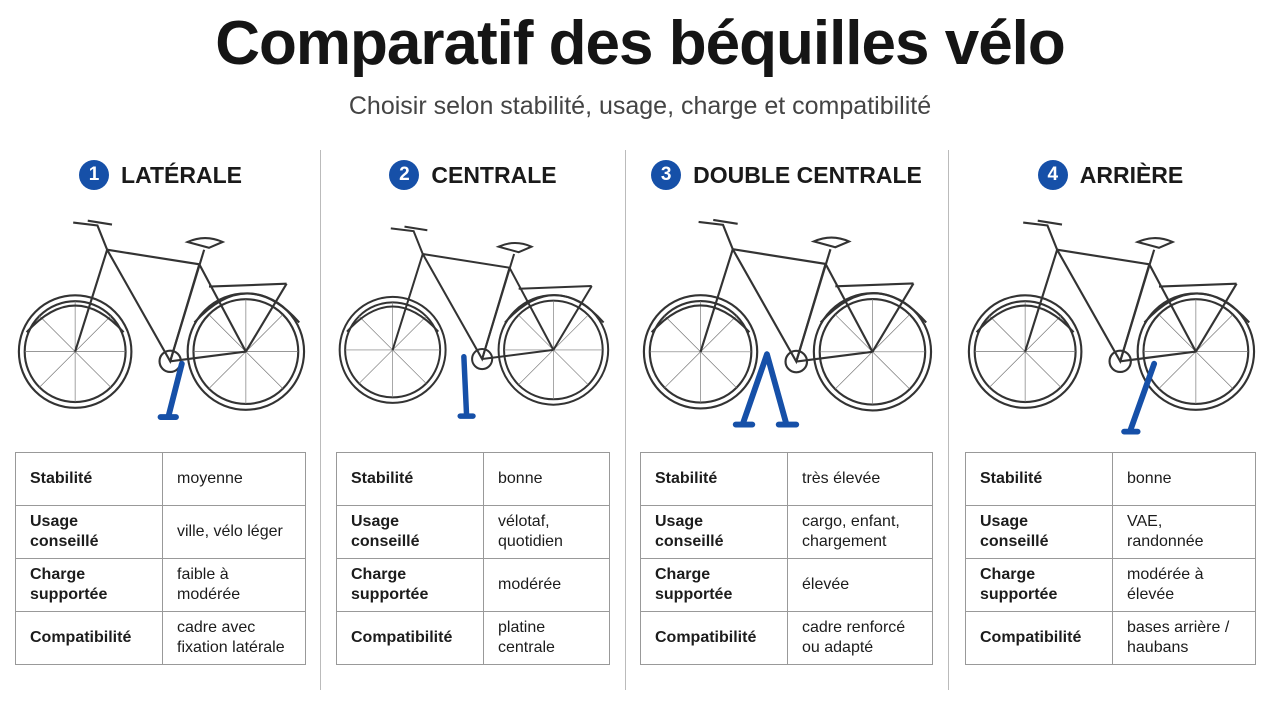  What do you see at coordinates (666, 175) in the screenshot?
I see `number-badge: 3` at bounding box center [666, 175].